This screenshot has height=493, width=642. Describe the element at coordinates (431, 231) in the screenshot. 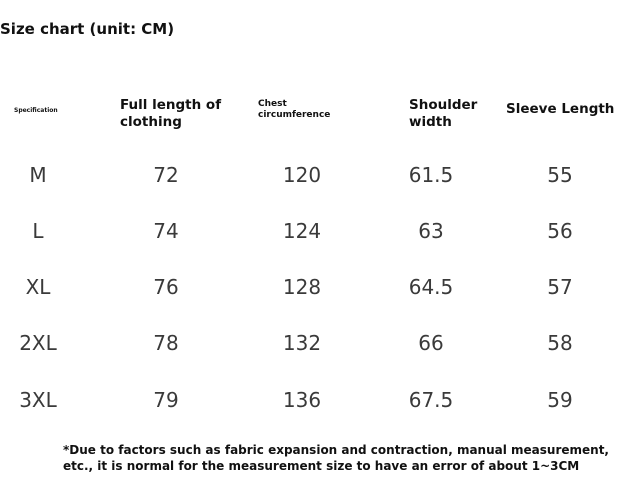

I see `shoulder-cell: 63` at that location.